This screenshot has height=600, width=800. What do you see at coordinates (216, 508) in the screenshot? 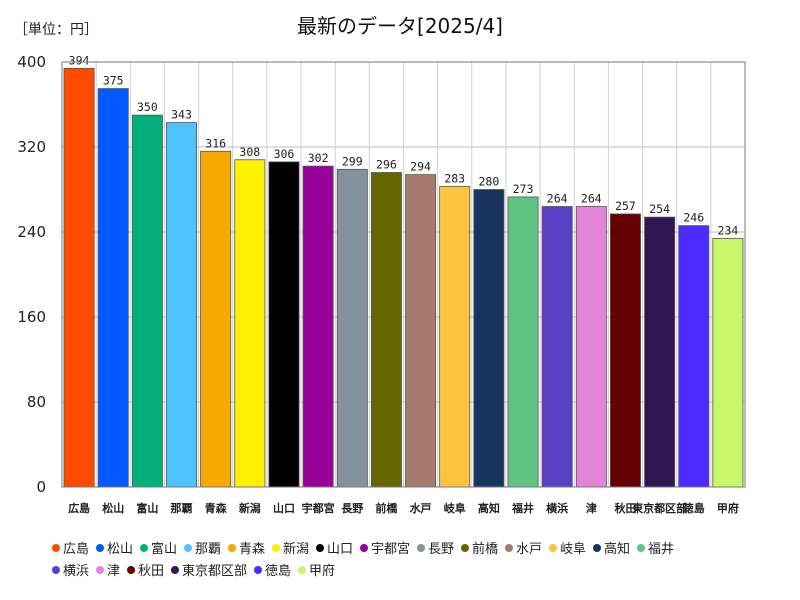
I see `category-label: 青森` at bounding box center [216, 508].